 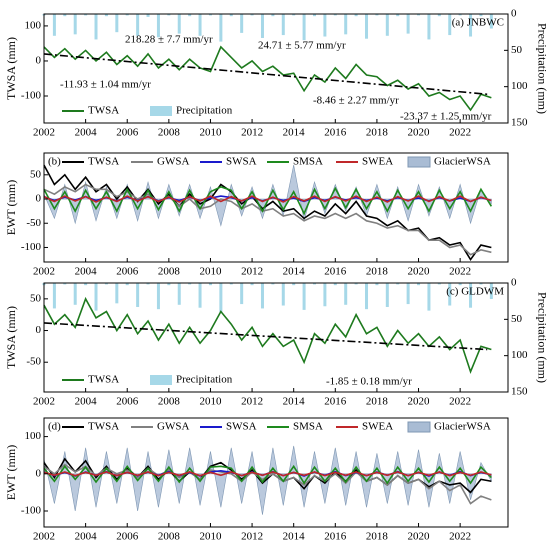 What do you see at coordinates (517, 319) in the screenshot?
I see `y2-tick-label: 50` at bounding box center [517, 319].